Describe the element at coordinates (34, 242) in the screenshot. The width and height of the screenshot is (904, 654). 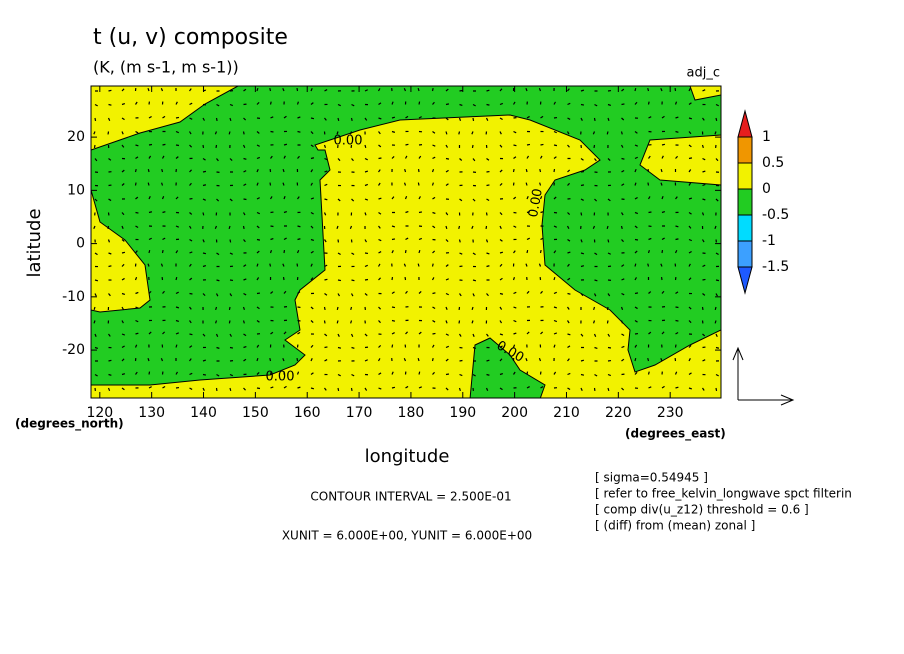
I see `y-axis-label: latitude` at that location.